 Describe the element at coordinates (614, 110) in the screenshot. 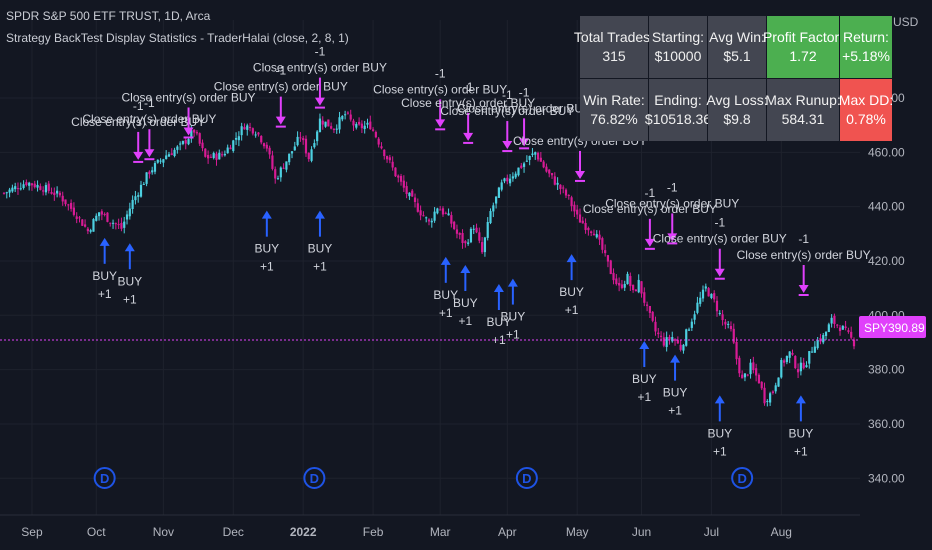

I see `stats-cell: Win Rate: 76.82%` at that location.